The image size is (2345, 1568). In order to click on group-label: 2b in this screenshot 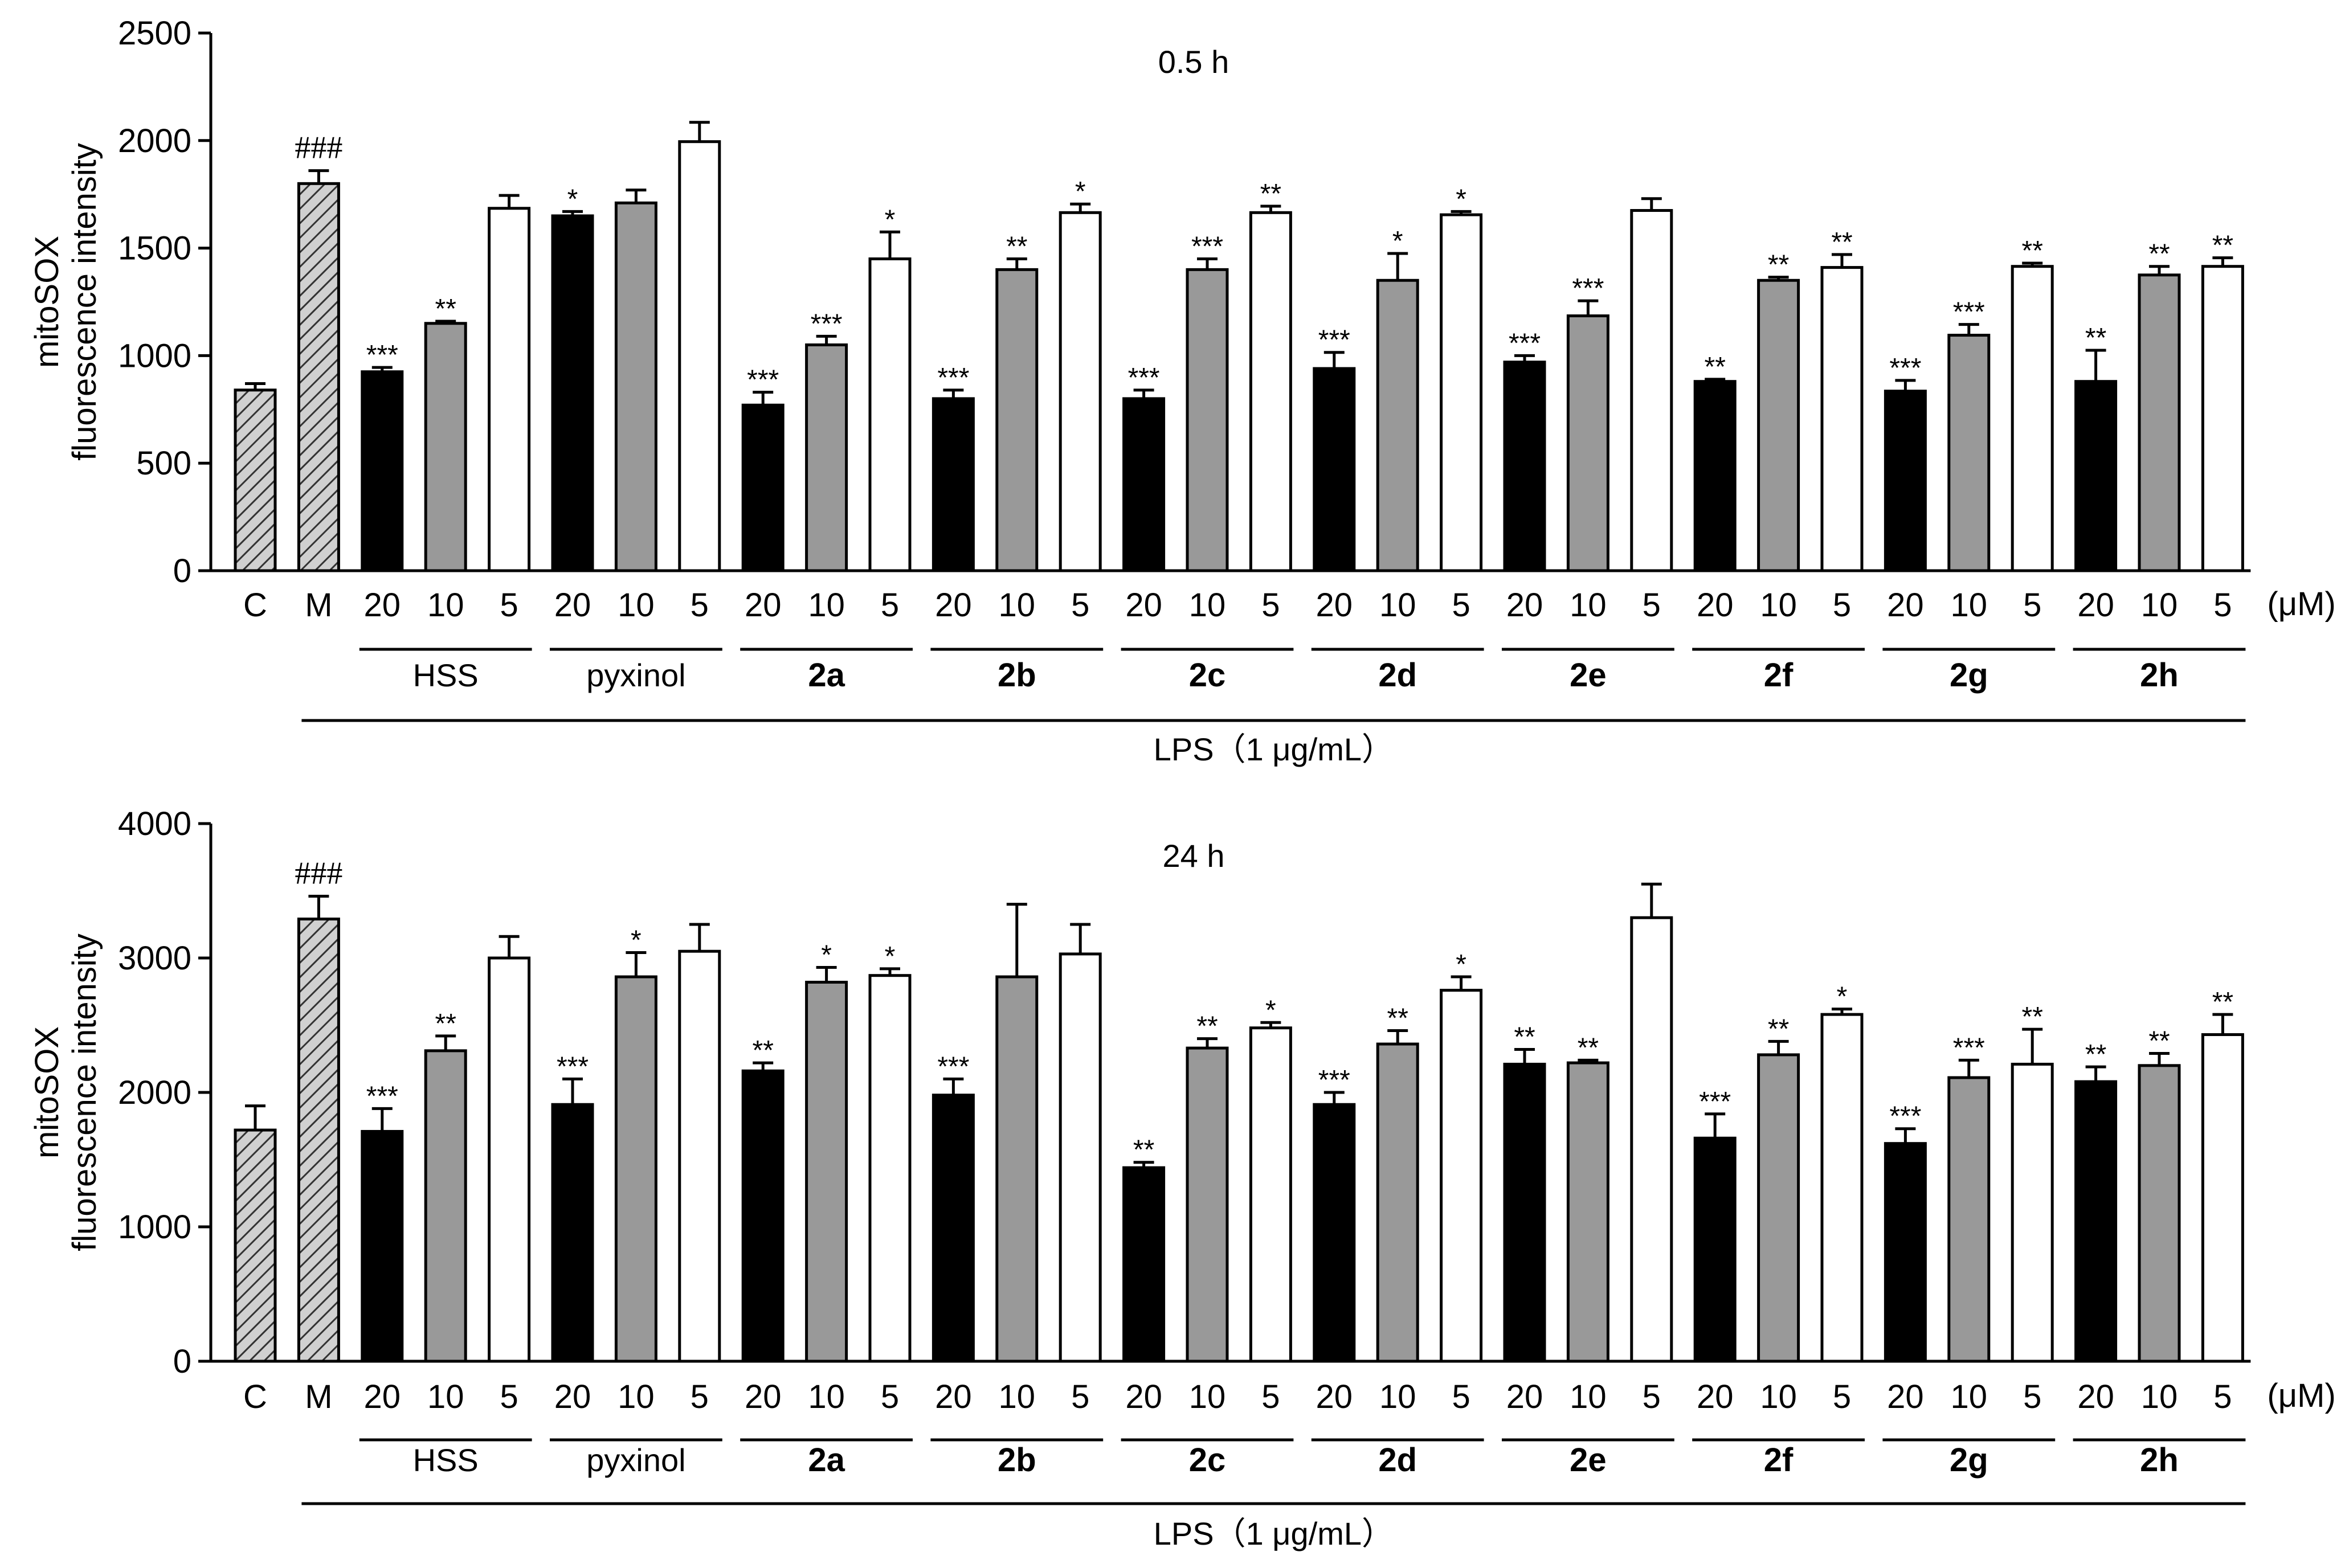, I will do `click(1017, 675)`.